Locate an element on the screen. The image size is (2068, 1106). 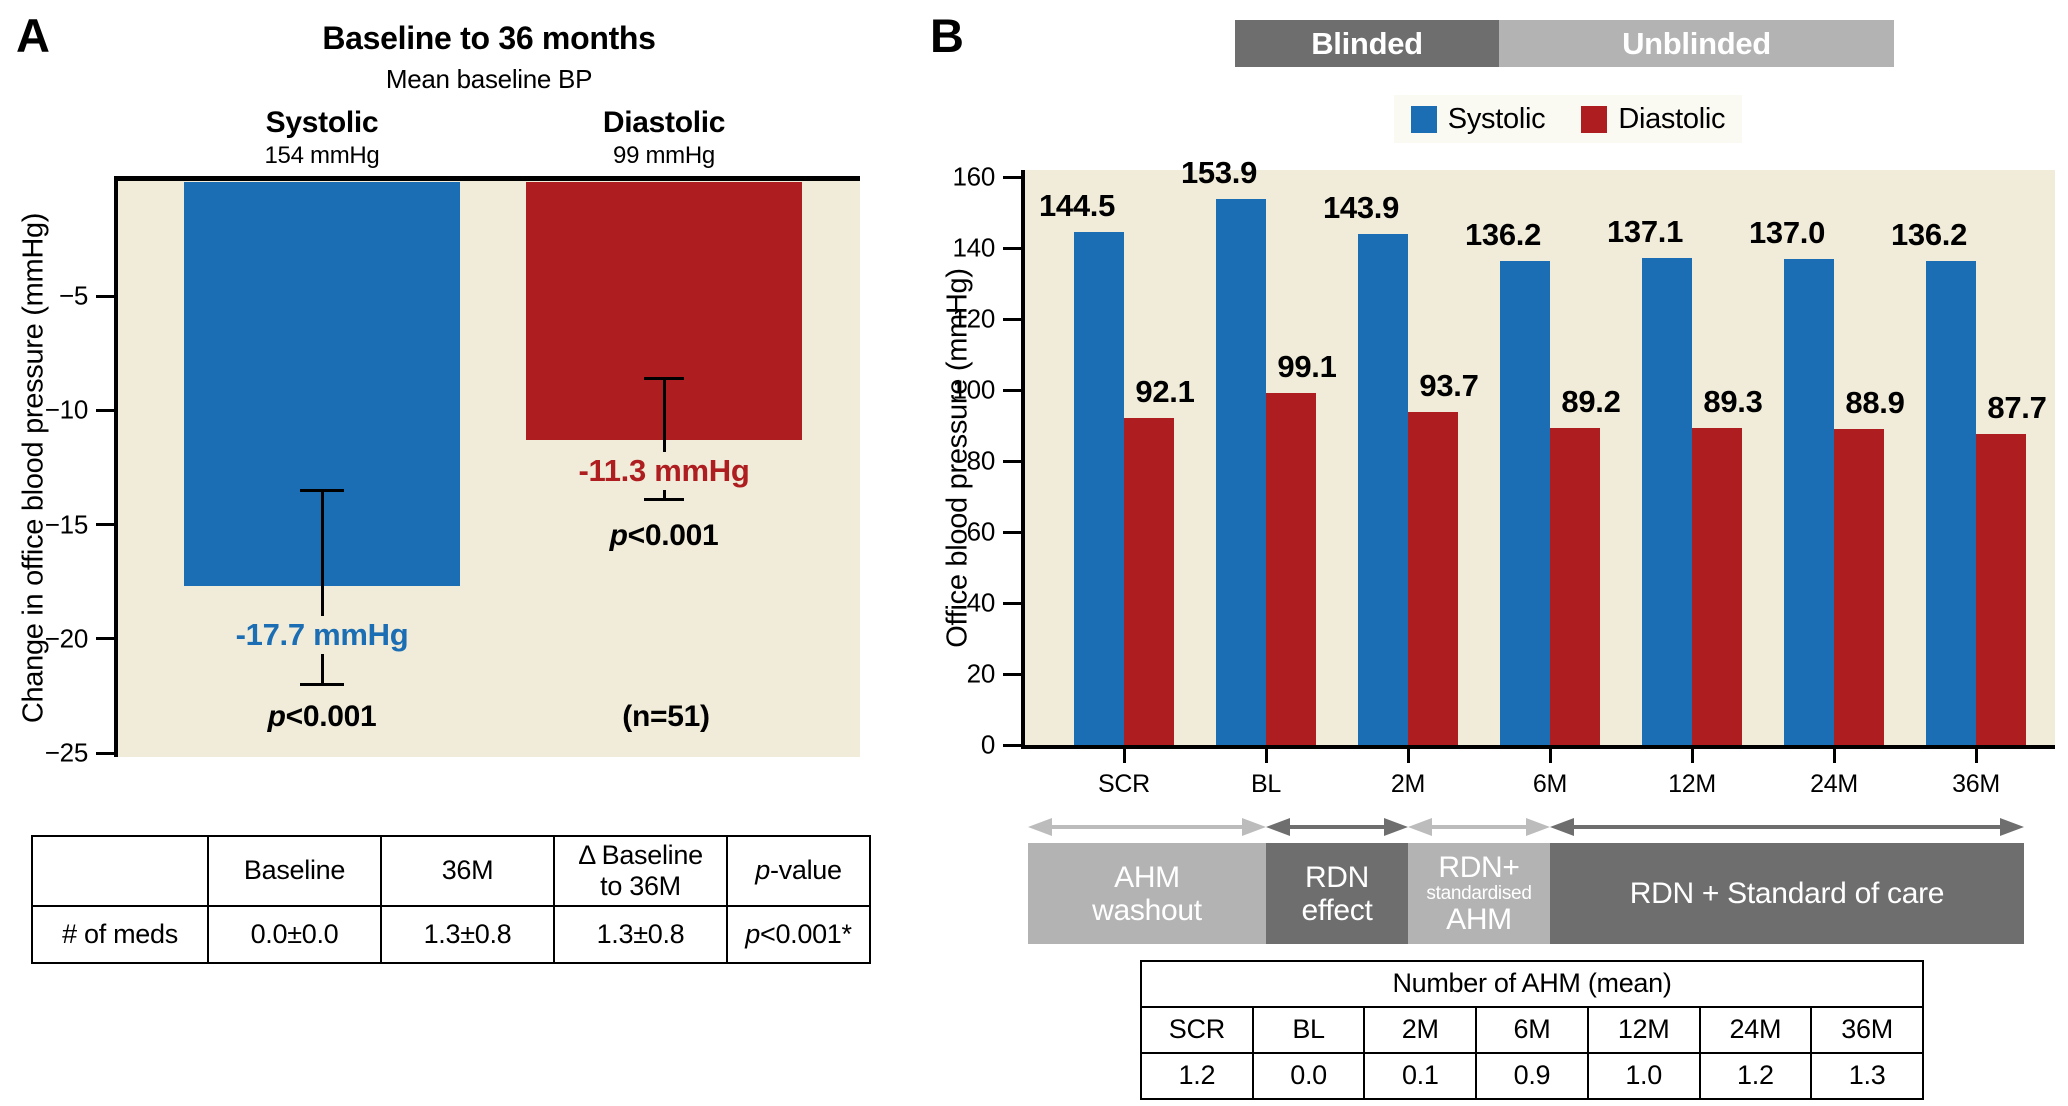
y-axis-tick-label: −15 is located at coordinates (66, 524).